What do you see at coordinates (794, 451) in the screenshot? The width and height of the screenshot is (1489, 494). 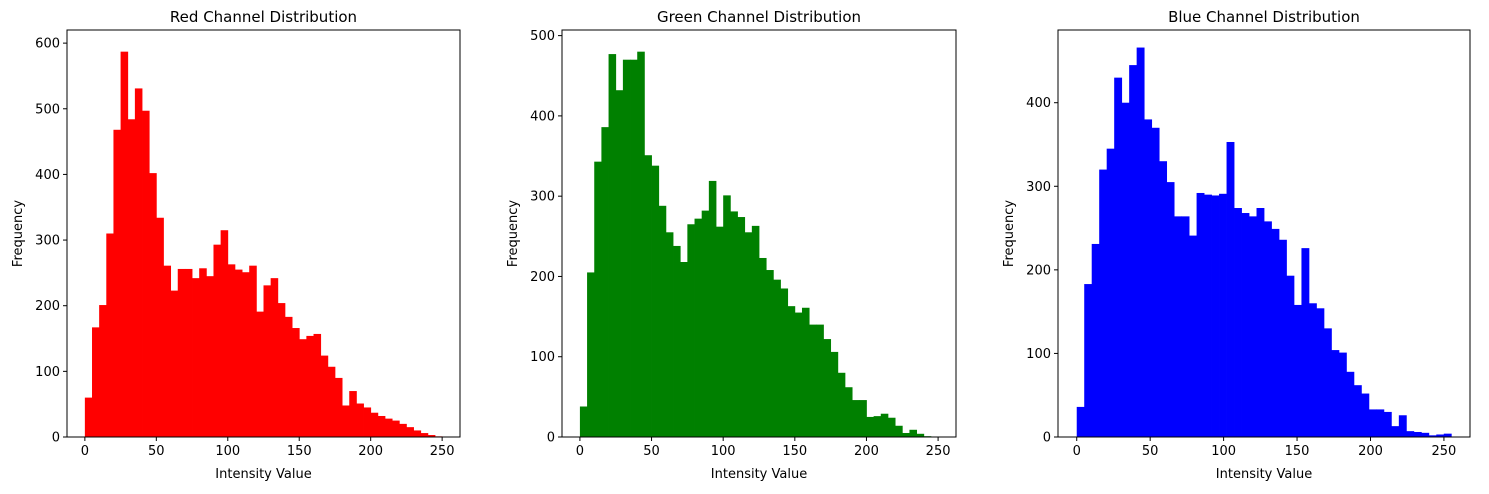 I see `x-tick-label: 150` at bounding box center [794, 451].